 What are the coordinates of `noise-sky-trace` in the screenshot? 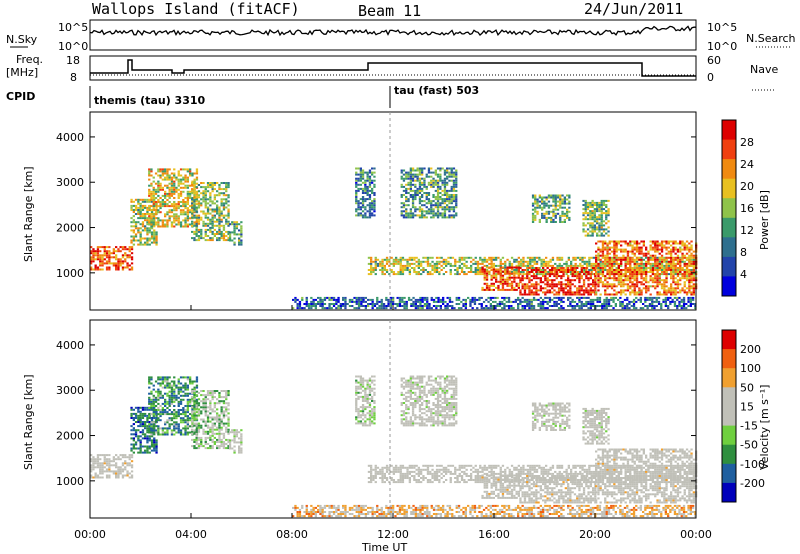 It's located at (392, 31).